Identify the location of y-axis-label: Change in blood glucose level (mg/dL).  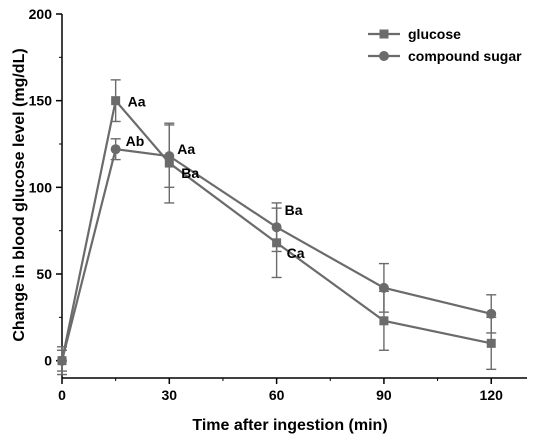
(19, 194).